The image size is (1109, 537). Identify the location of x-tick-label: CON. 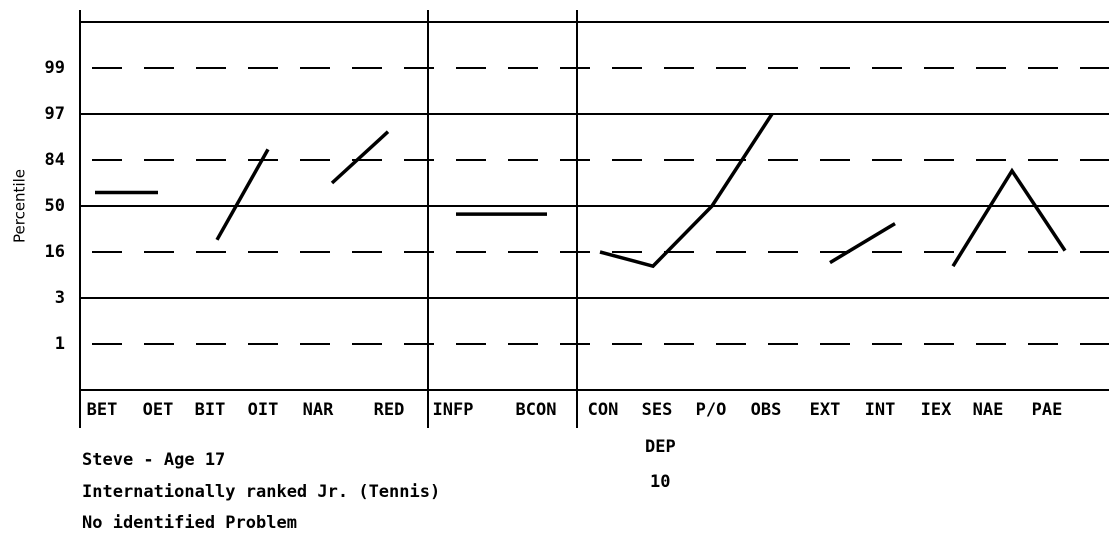
(603, 410).